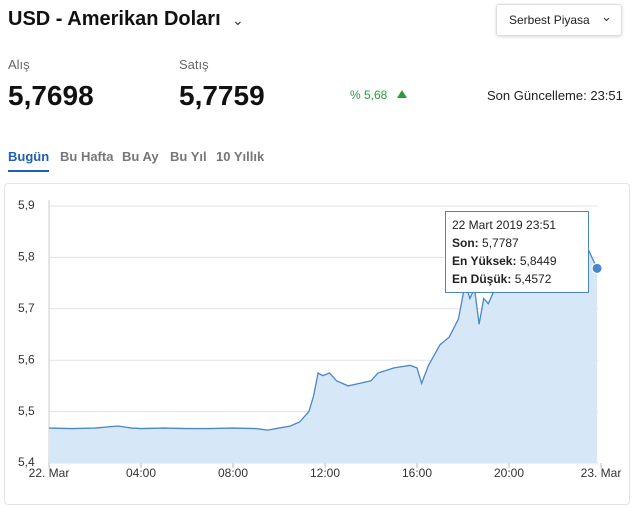 Image resolution: width=634 pixels, height=508 pixels. What do you see at coordinates (538, 261) in the screenshot?
I see `tooltip-value: 5,8449` at bounding box center [538, 261].